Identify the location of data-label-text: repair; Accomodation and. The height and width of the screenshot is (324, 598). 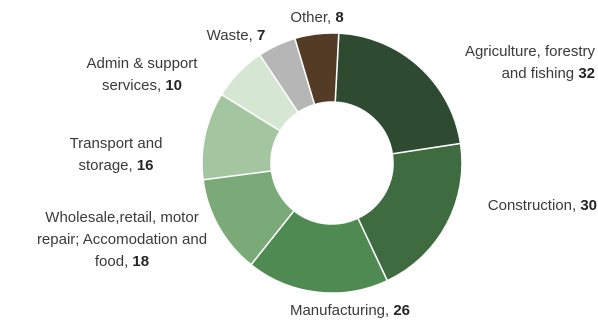
(122, 239).